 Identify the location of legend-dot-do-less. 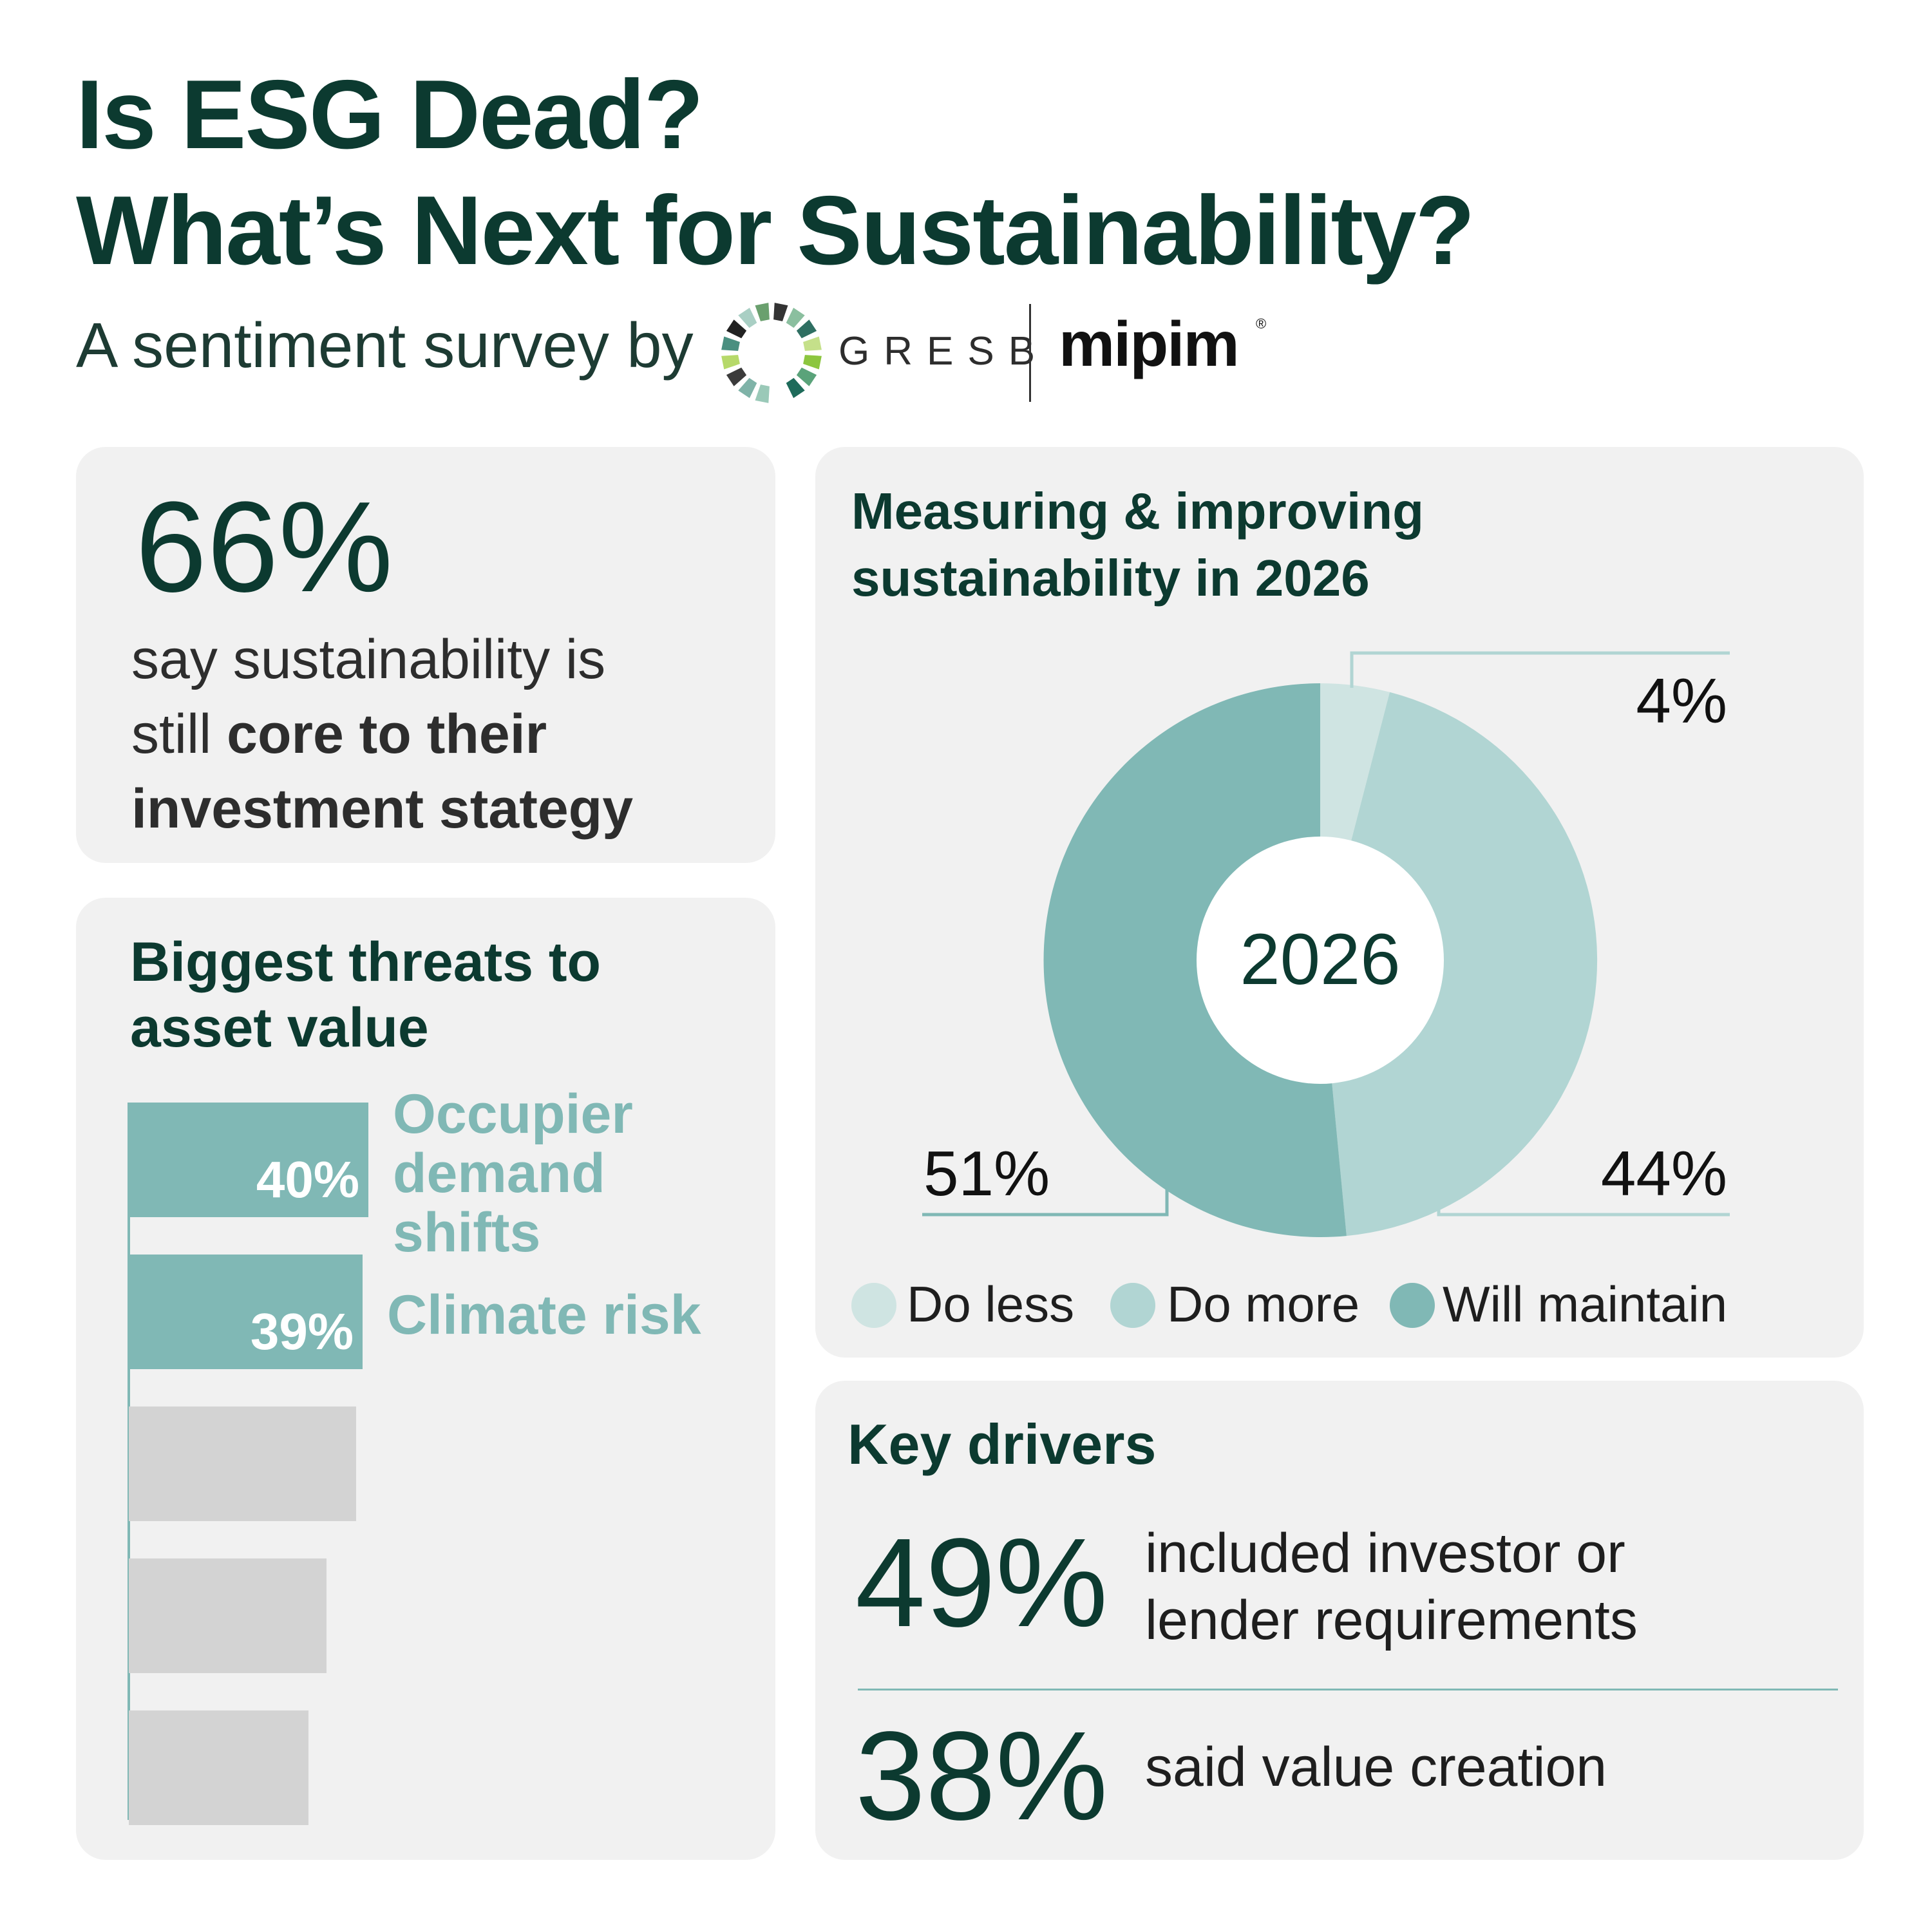
(874, 1305).